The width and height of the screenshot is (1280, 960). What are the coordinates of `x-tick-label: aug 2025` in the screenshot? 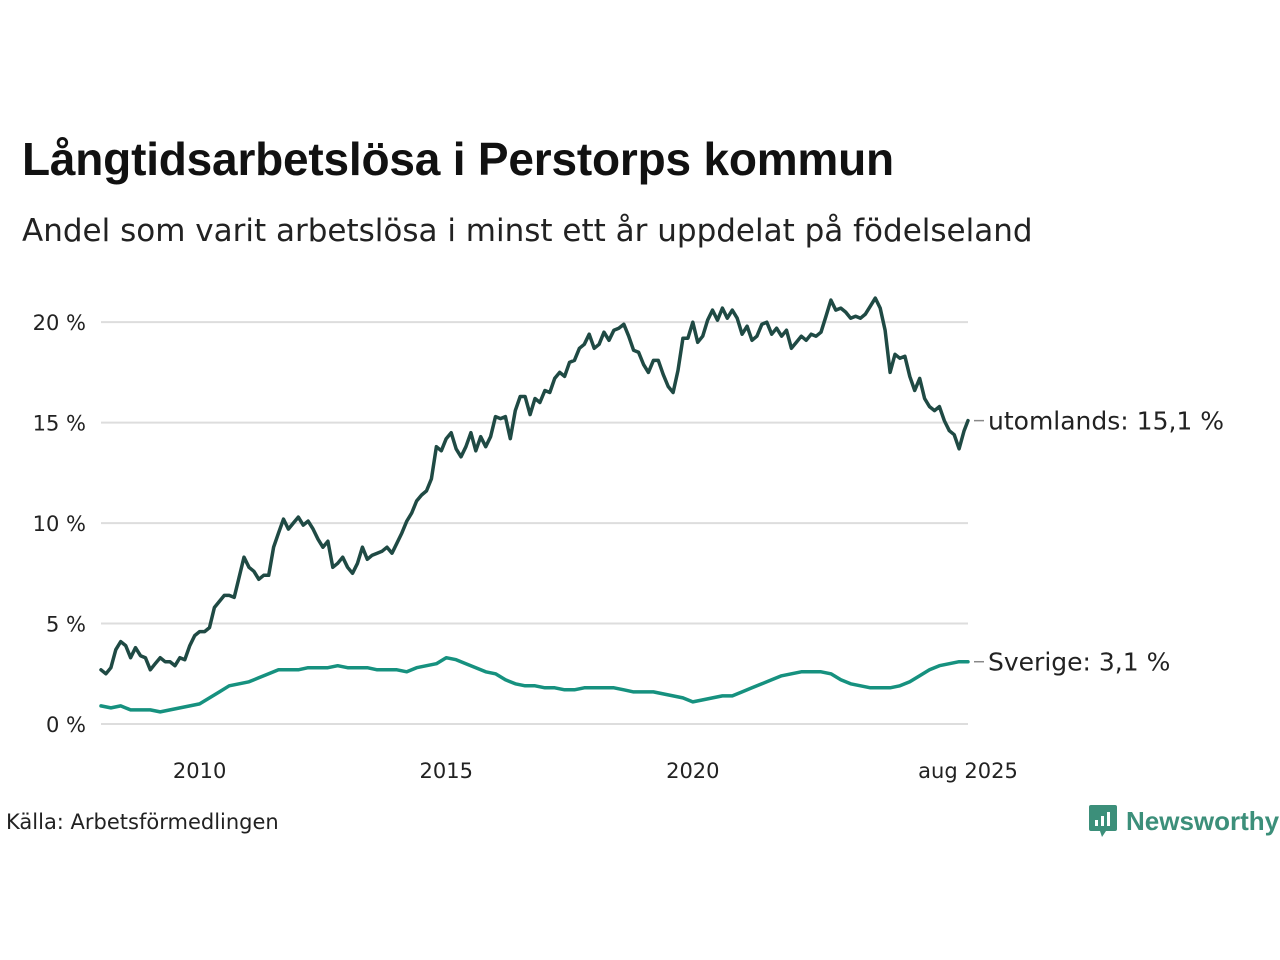 It's located at (968, 771).